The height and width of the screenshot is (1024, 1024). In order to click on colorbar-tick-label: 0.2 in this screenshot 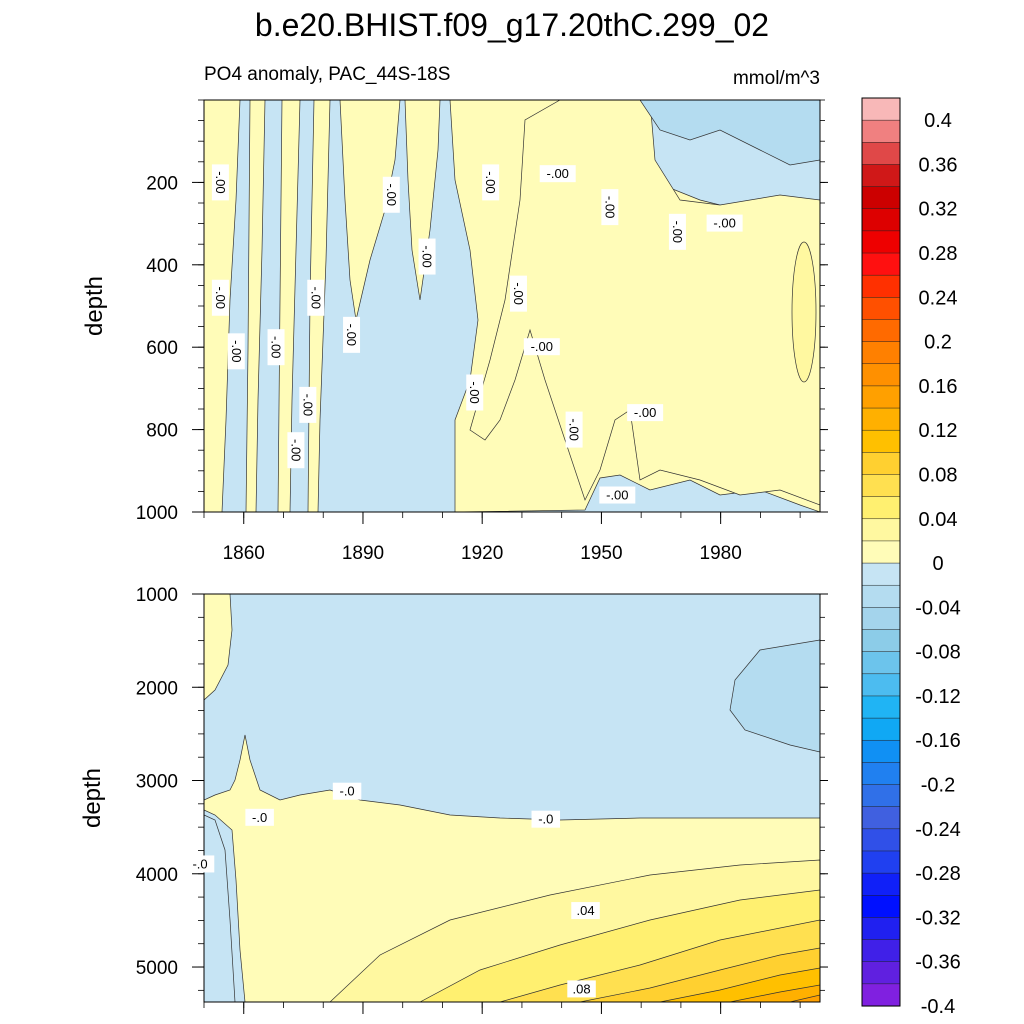, I will do `click(938, 343)`.